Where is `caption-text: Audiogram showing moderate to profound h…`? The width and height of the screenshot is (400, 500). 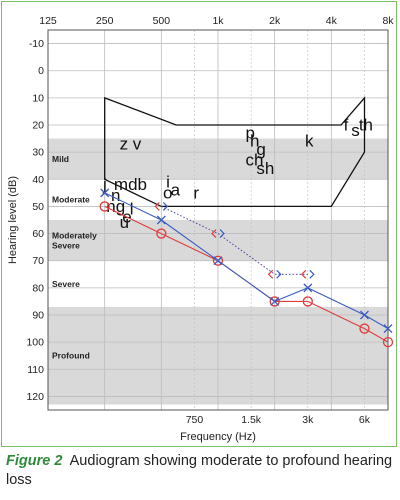 caption-text: Audiogram showing moderate to profound h… is located at coordinates (199, 470).